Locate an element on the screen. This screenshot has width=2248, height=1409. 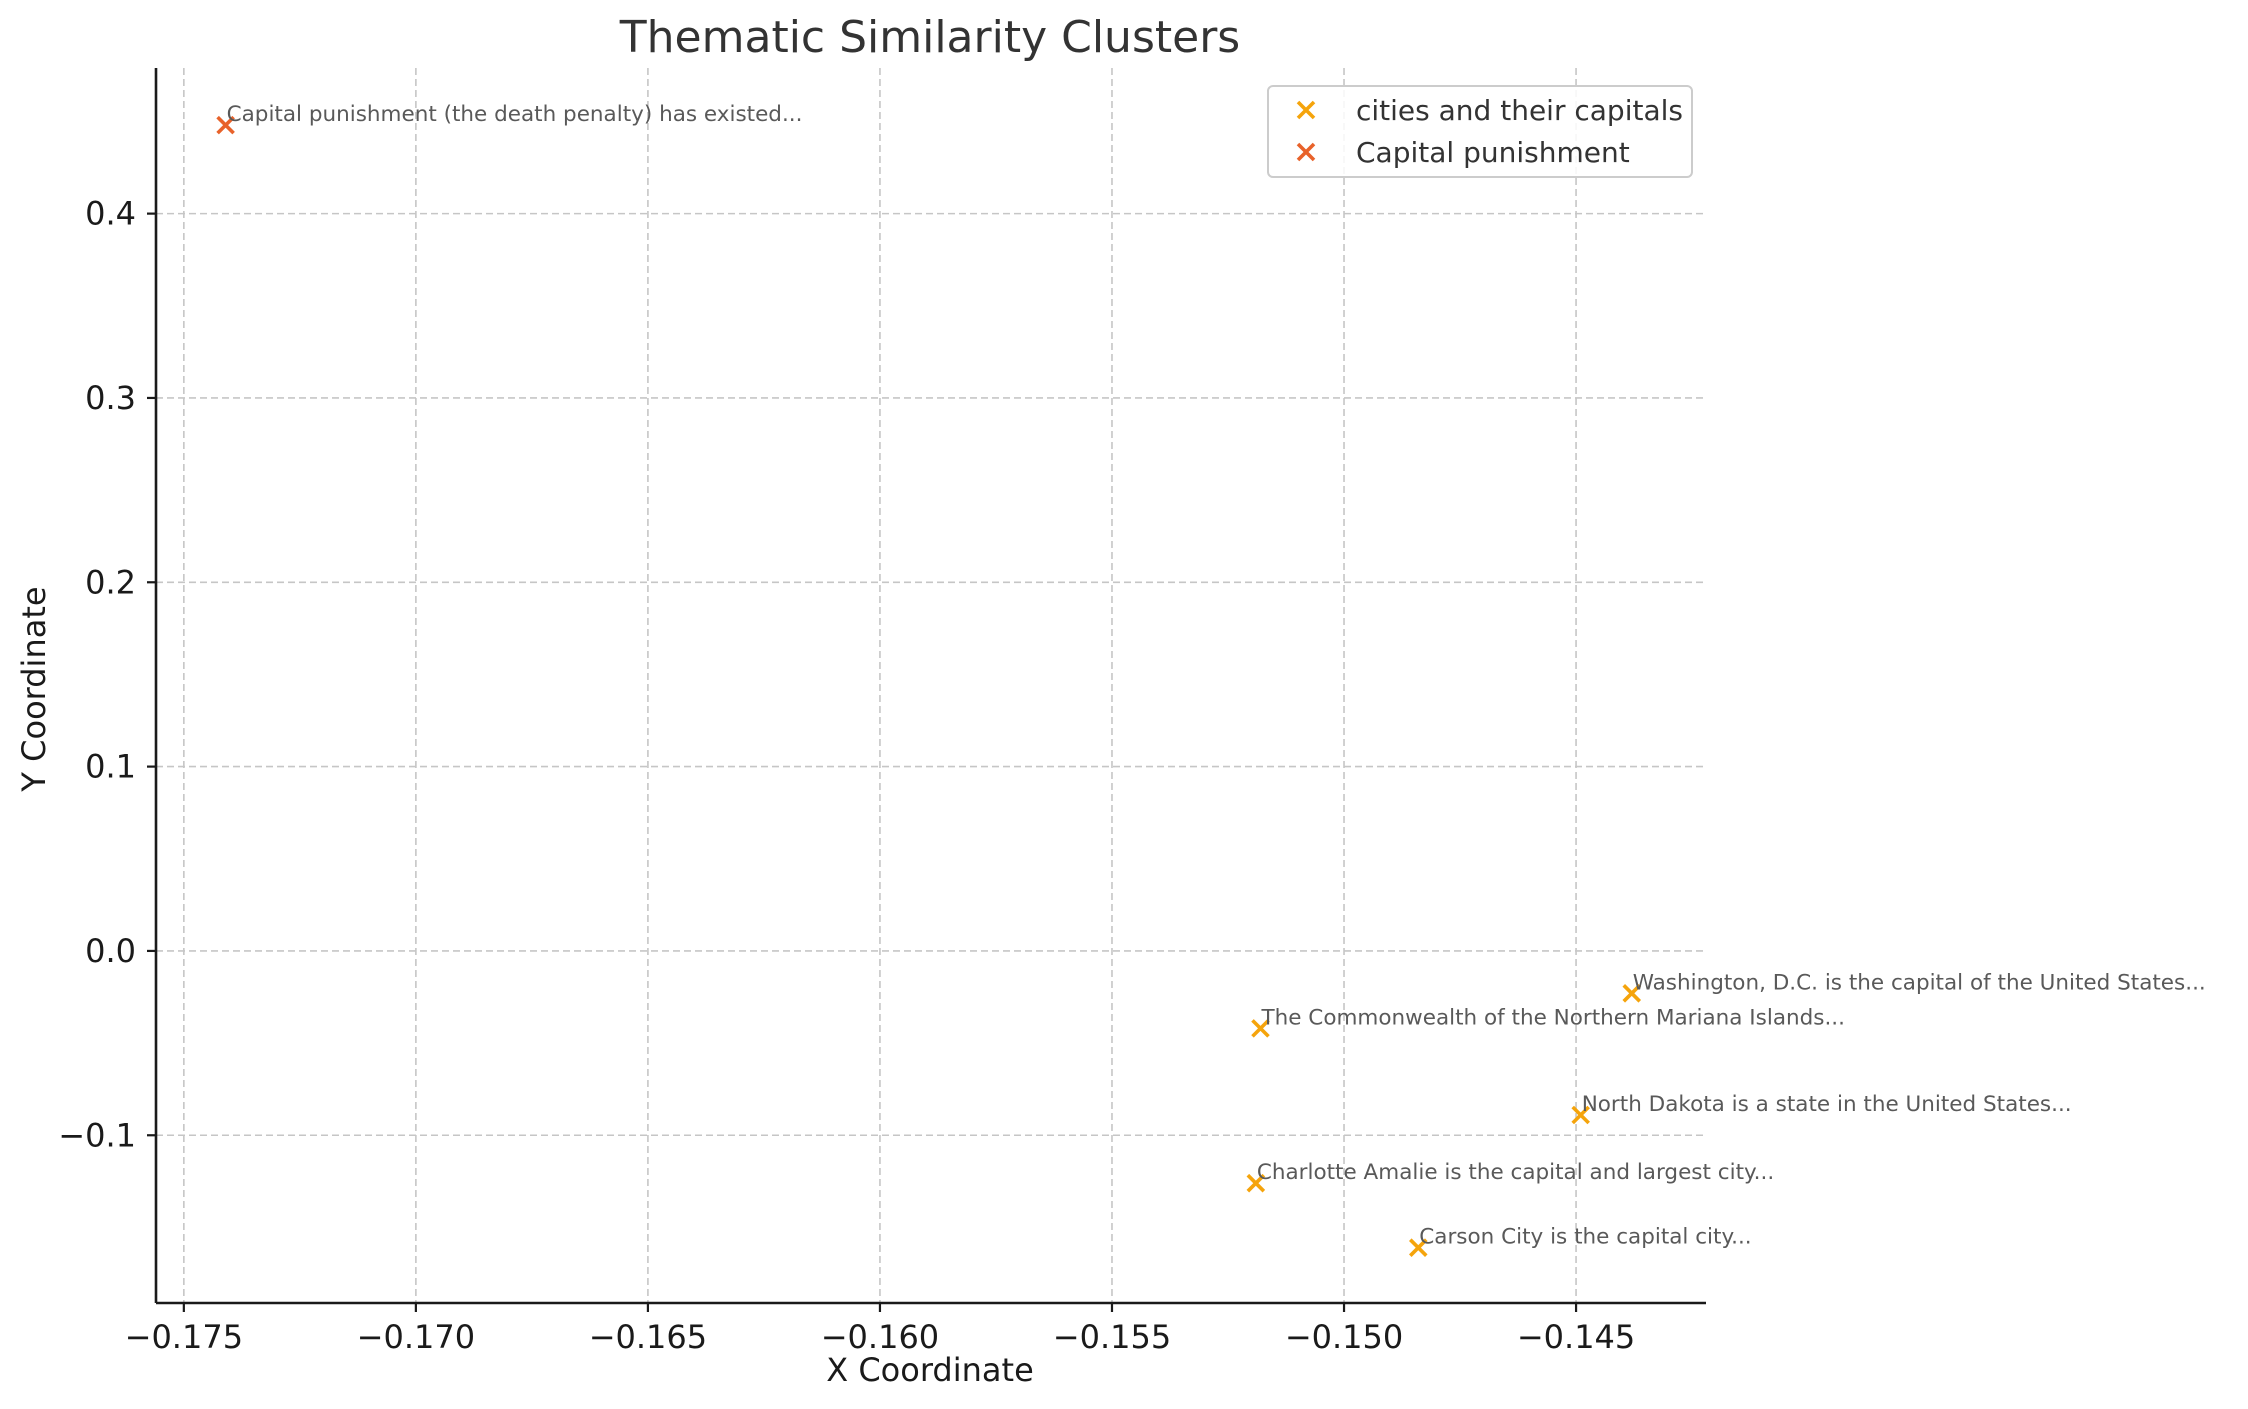
y-axis-label: Y Coordinate is located at coordinates (34, 689).